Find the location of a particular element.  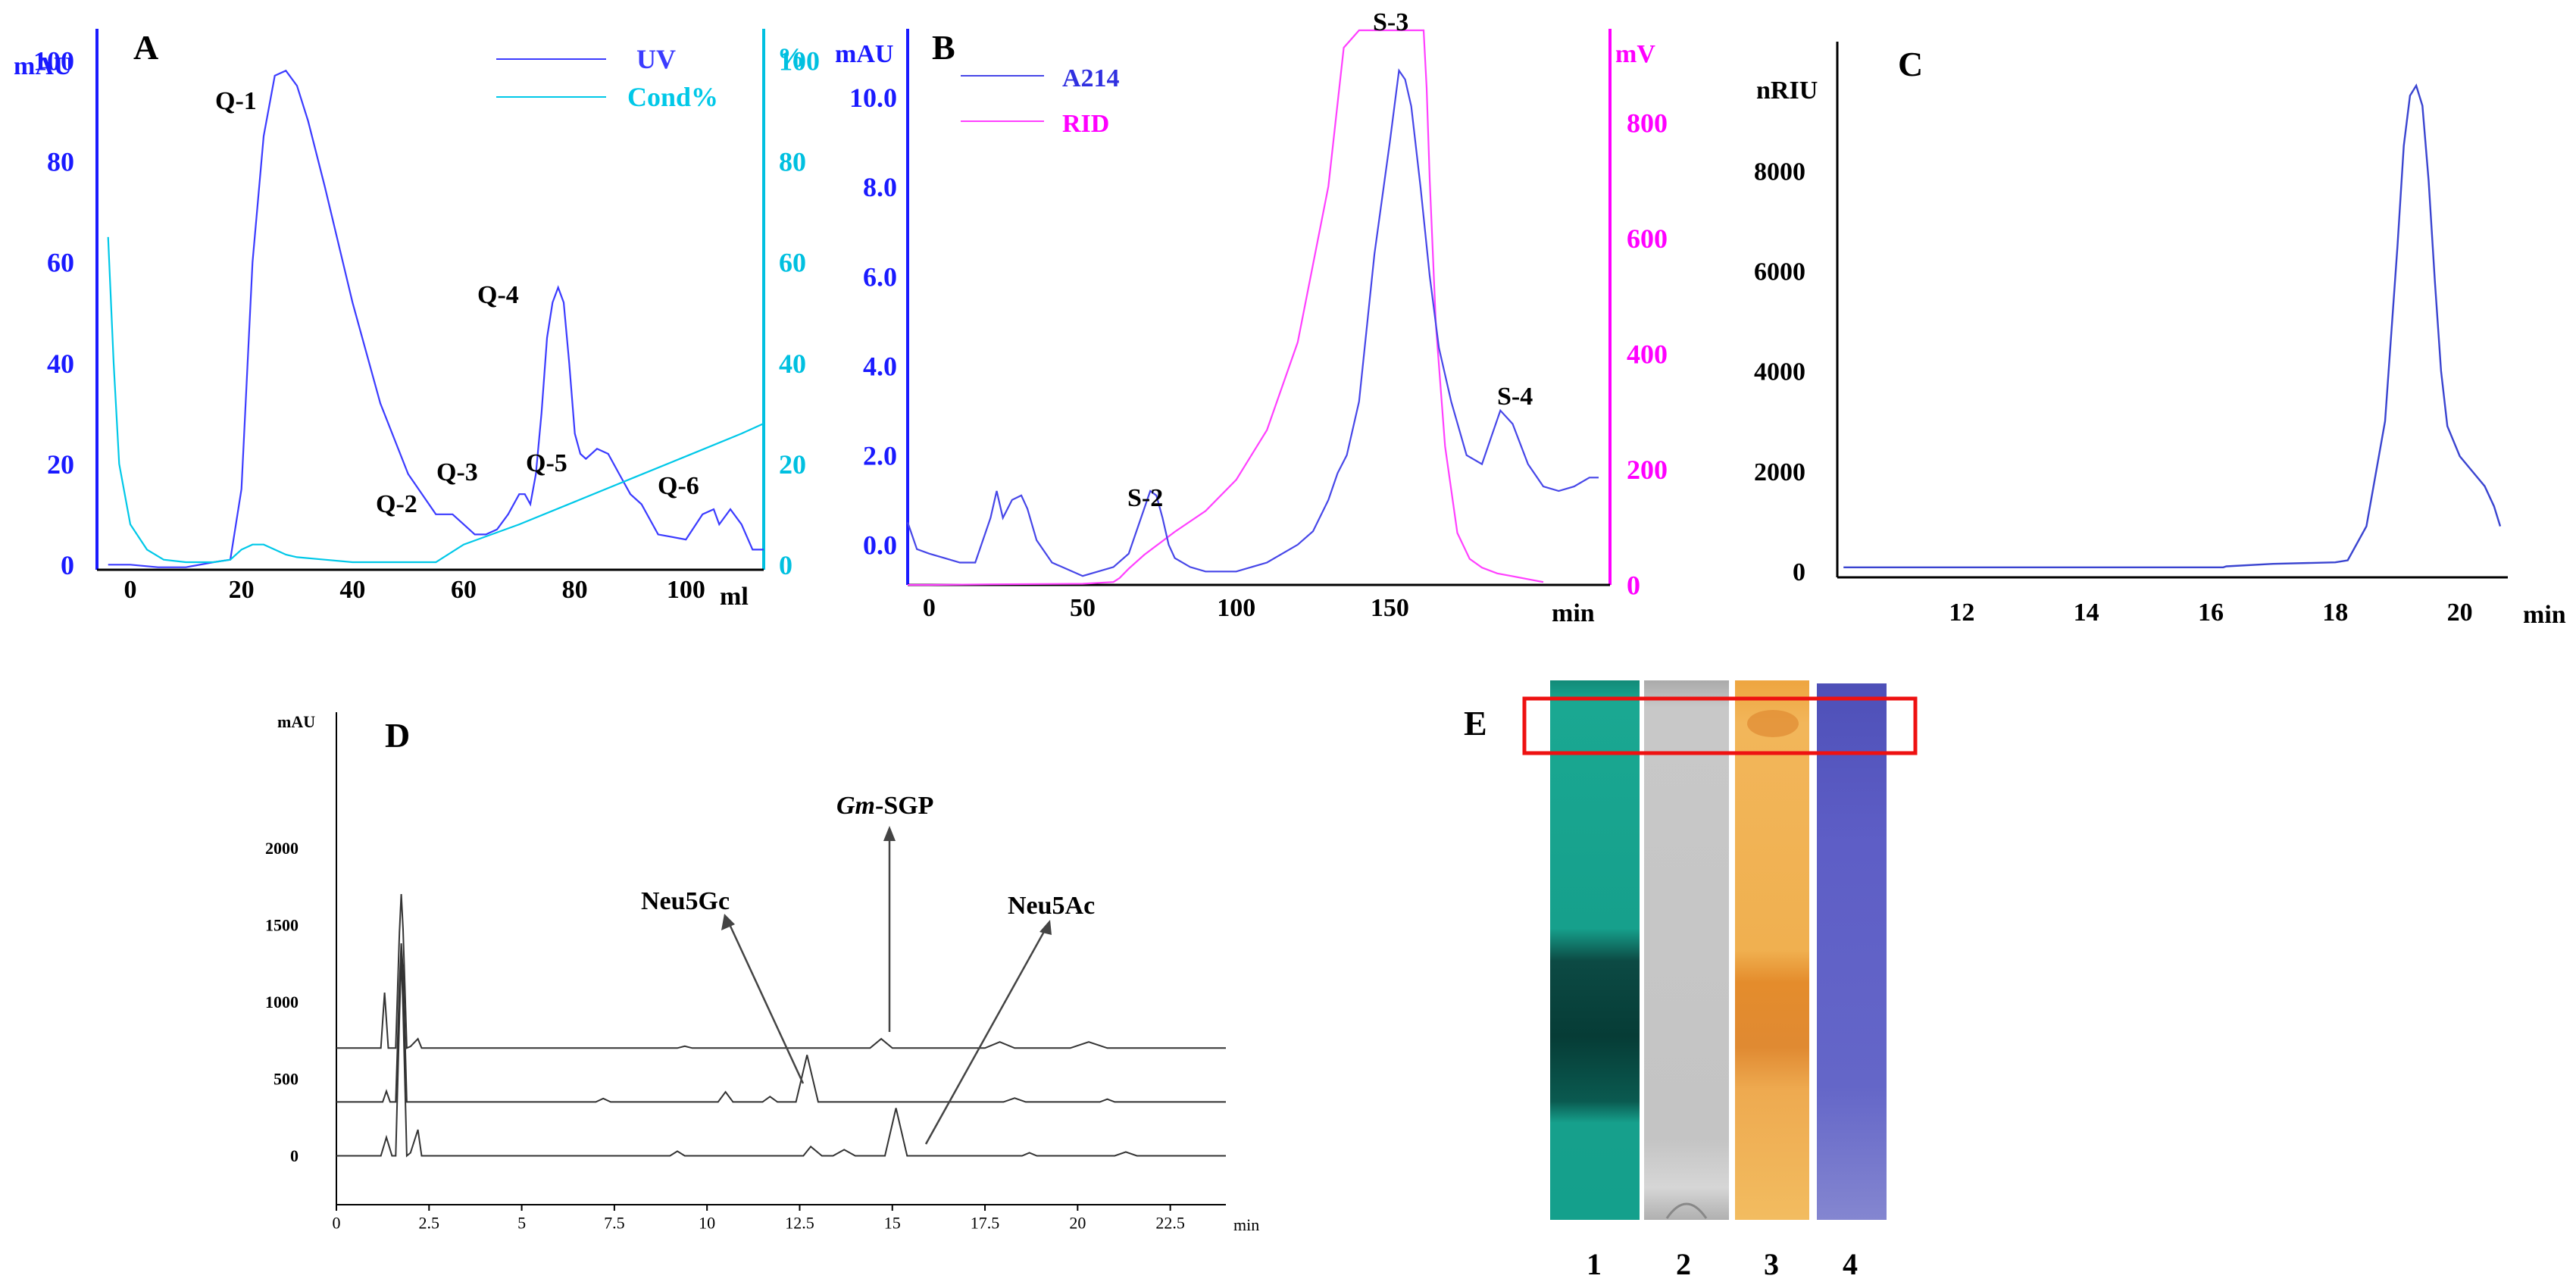

panel-b-right-tick-label: 0 is located at coordinates (1633, 586).